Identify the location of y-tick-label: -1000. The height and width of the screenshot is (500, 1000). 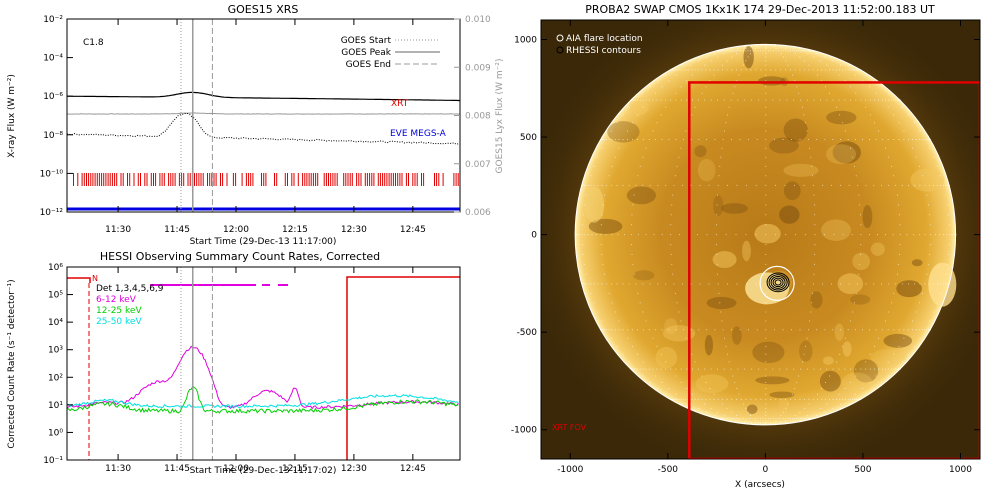
(524, 431).